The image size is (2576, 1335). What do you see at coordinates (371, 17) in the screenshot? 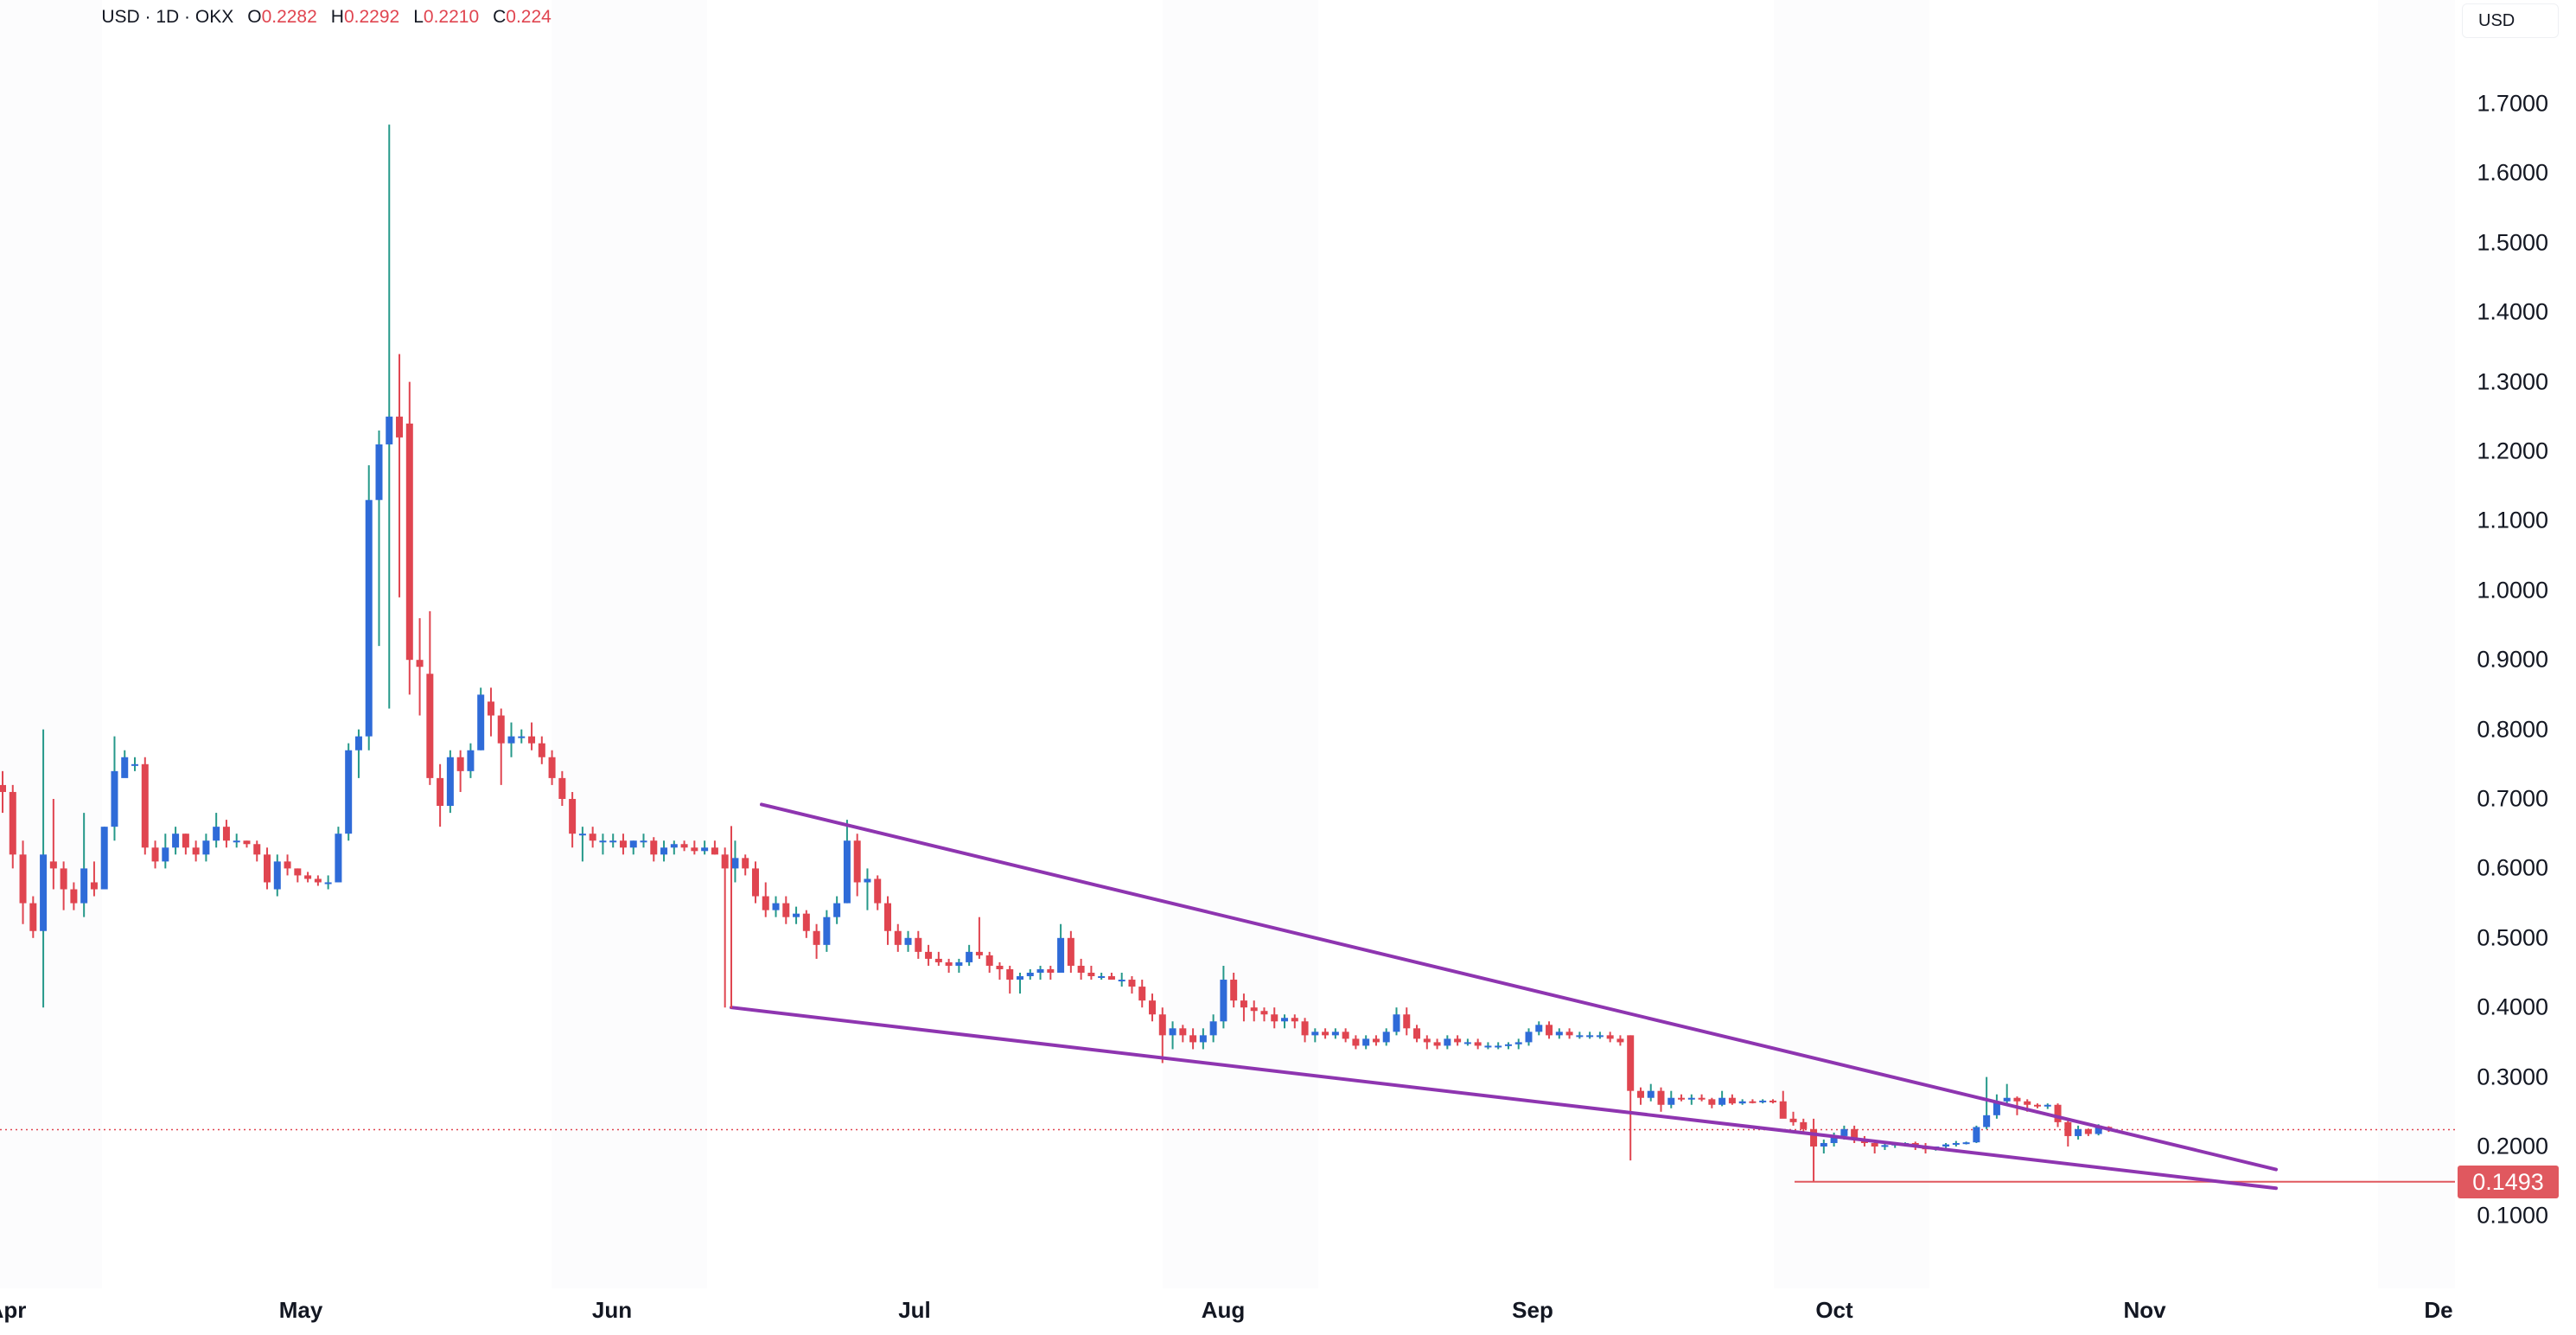
I see `high-value: 0.2292` at bounding box center [371, 17].